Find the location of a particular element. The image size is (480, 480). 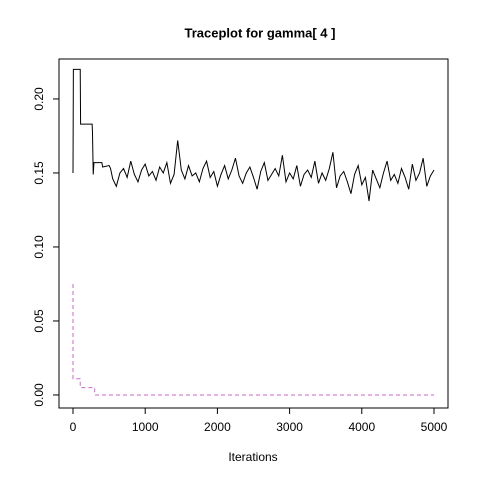

y-tick-label: 0.15 is located at coordinates (39, 173).